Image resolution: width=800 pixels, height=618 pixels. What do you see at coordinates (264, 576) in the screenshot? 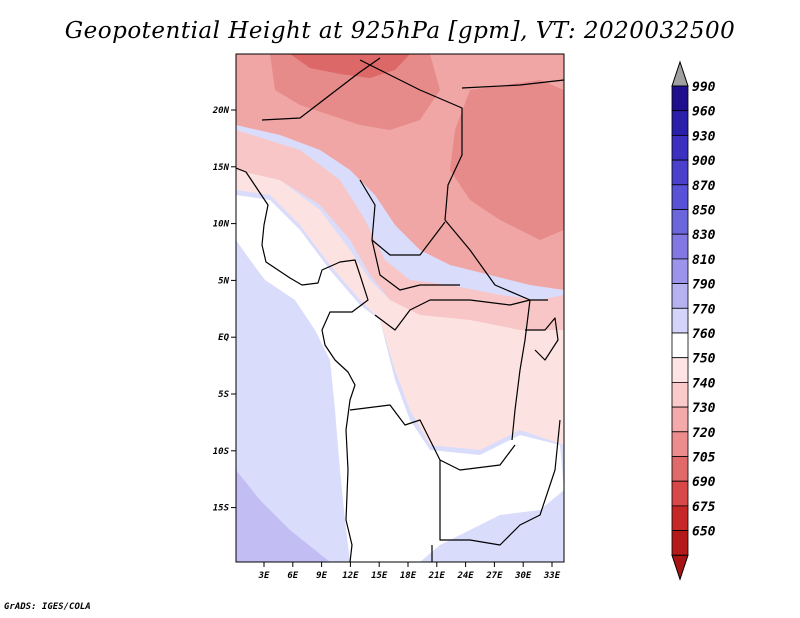
I see `x-tick-label: 3E` at bounding box center [264, 576].